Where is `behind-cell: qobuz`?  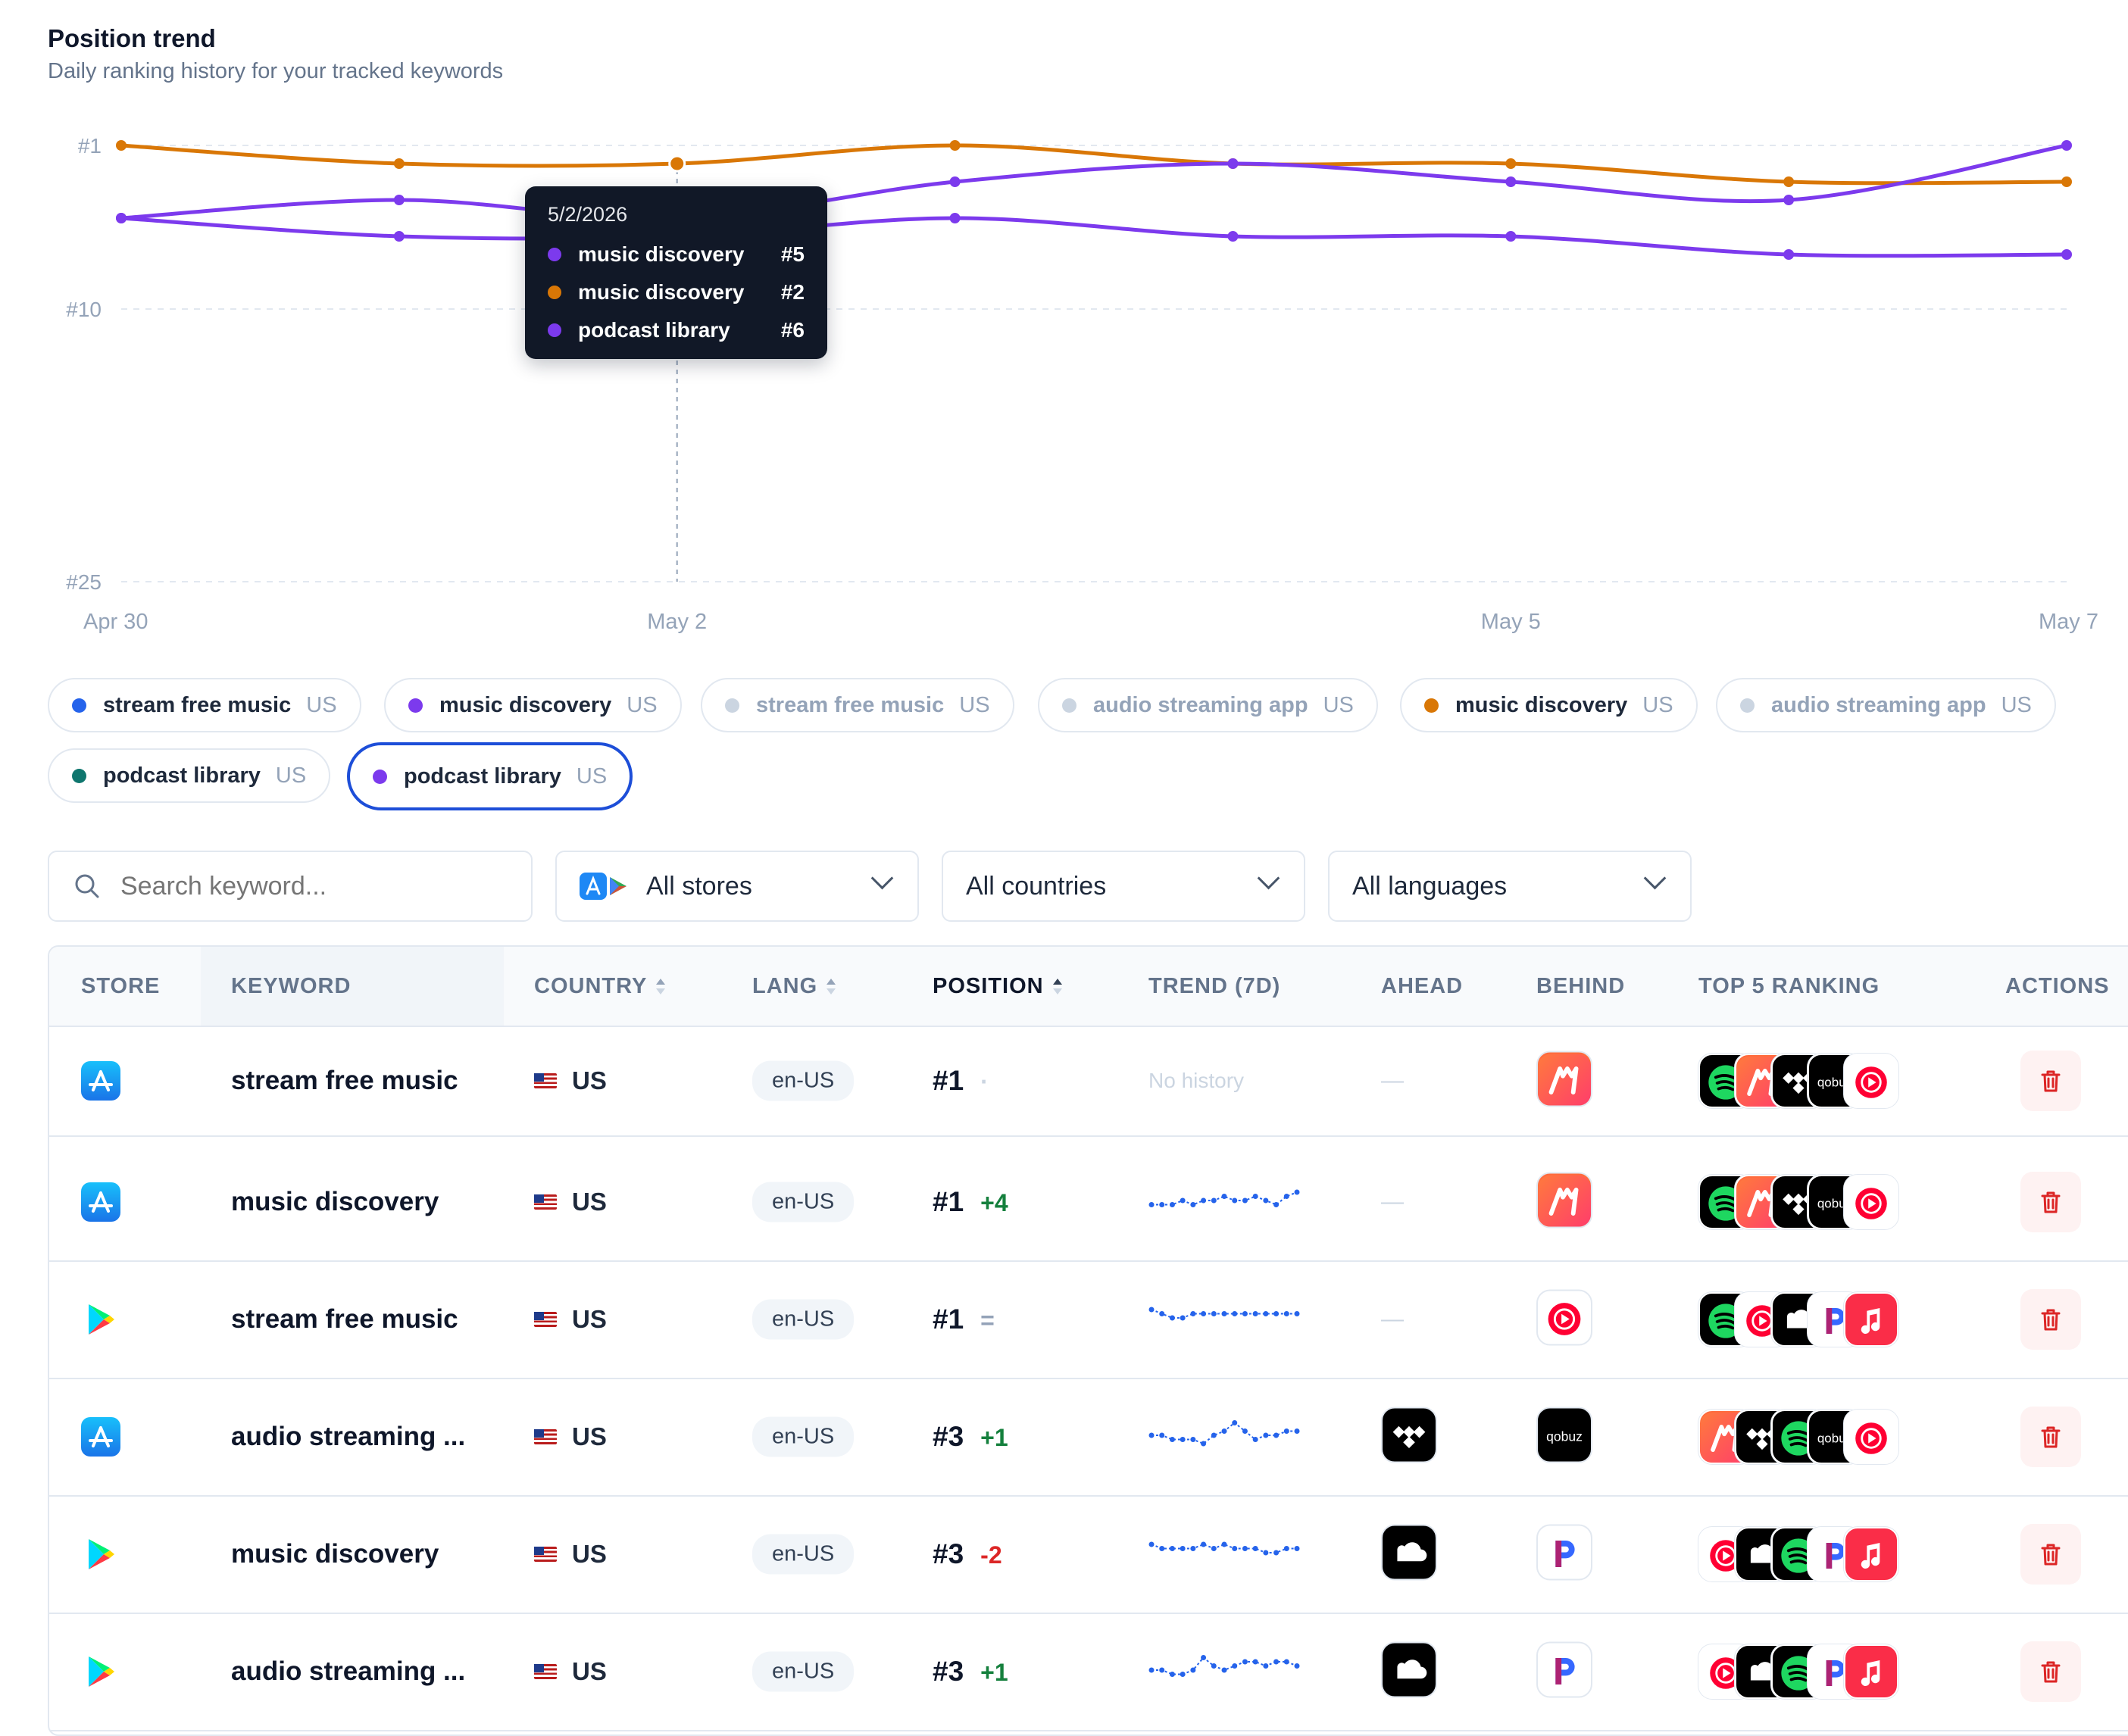 behind-cell: qobuz is located at coordinates (1564, 1436).